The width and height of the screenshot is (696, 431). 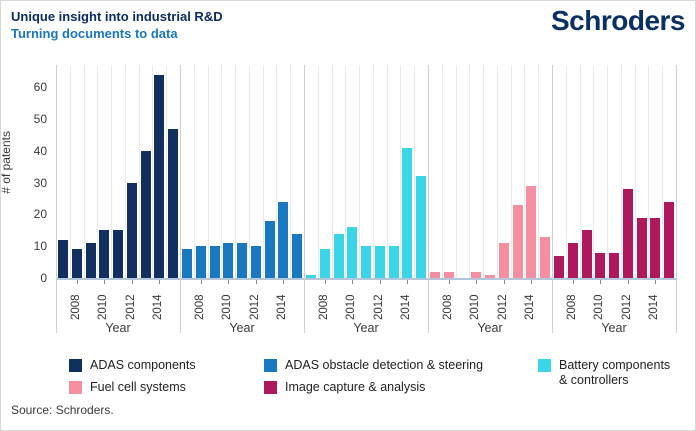 I want to click on y-tick-label-30: 30, so click(x=40, y=182).